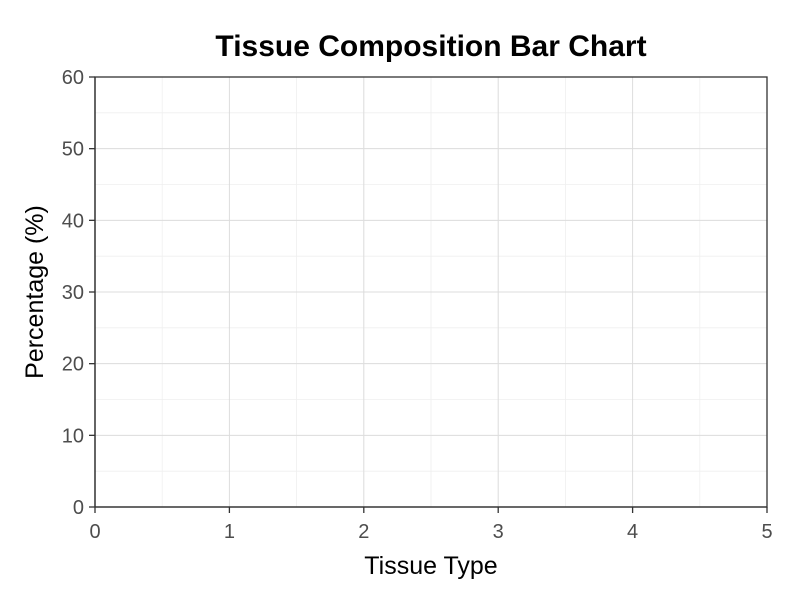 The image size is (800, 605). Describe the element at coordinates (73, 365) in the screenshot. I see `y-tick-label: 20` at that location.